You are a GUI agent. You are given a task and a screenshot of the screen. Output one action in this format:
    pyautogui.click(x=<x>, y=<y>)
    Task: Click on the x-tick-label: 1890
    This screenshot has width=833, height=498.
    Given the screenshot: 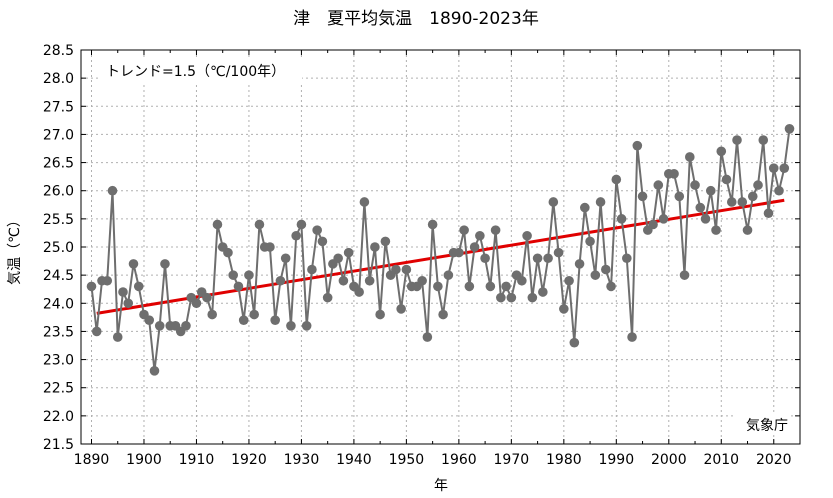 What is the action you would take?
    pyautogui.click(x=92, y=460)
    